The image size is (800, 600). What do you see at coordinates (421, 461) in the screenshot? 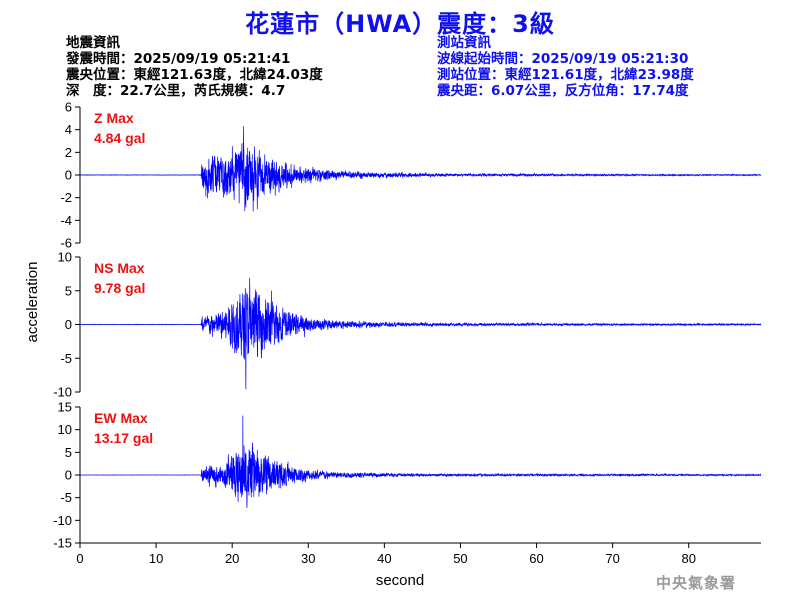
I see `waveform-trace-ew` at bounding box center [421, 461].